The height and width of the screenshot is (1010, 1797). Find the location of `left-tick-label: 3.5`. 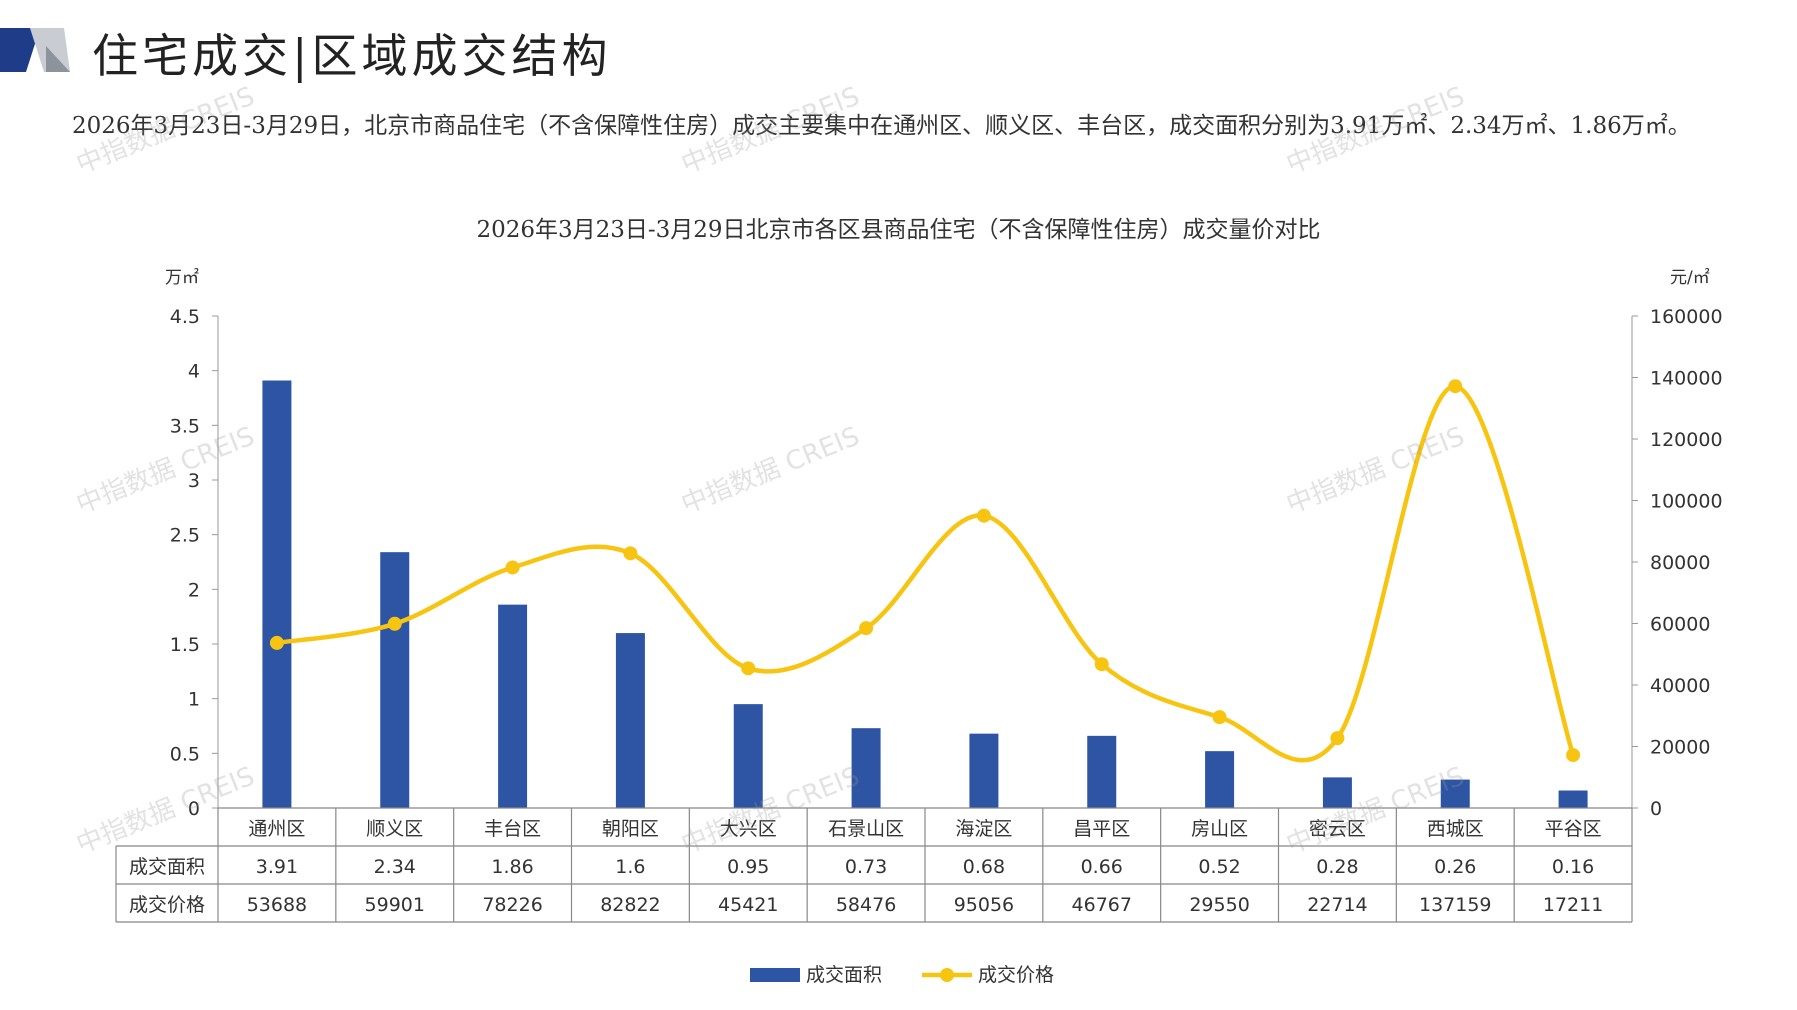

left-tick-label: 3.5 is located at coordinates (185, 426).